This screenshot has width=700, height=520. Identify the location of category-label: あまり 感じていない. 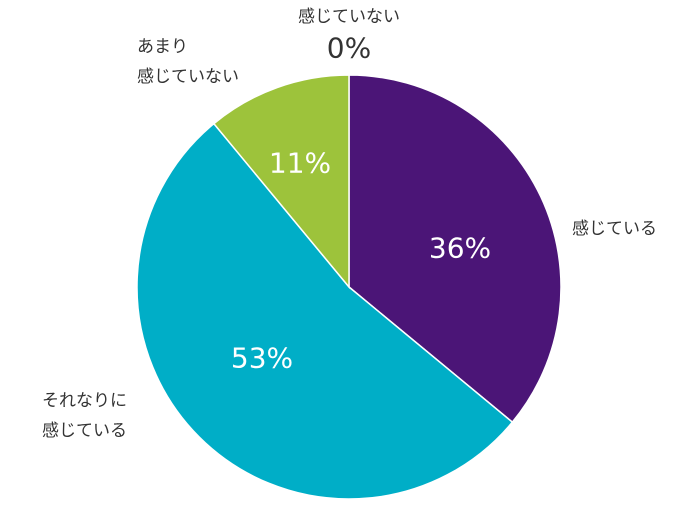
(188, 62).